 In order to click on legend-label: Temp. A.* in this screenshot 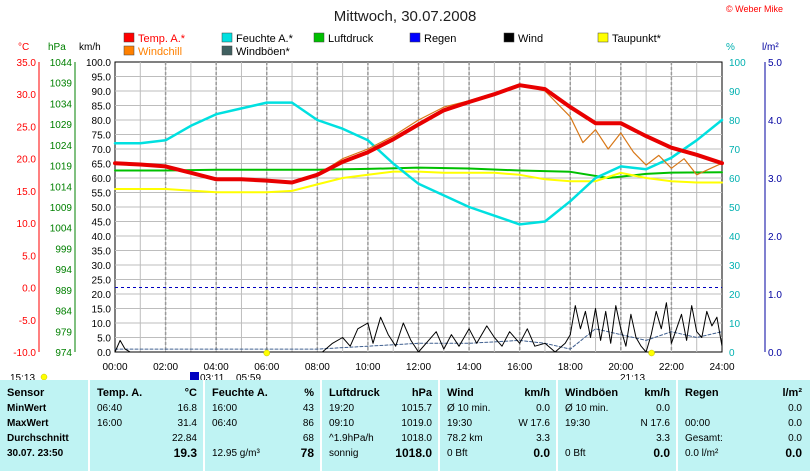, I will do `click(162, 39)`.